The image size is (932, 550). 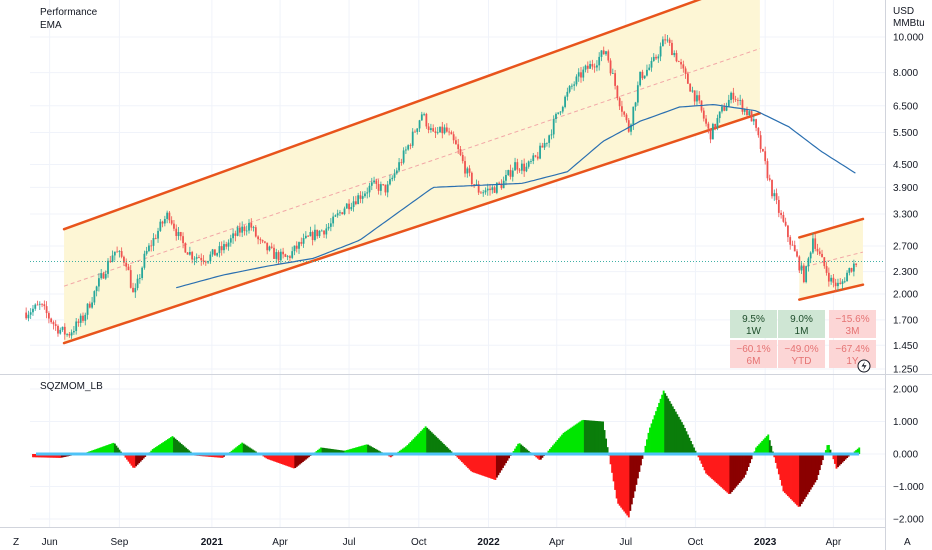 What do you see at coordinates (349, 542) in the screenshot?
I see `time-tick-label: Jul` at bounding box center [349, 542].